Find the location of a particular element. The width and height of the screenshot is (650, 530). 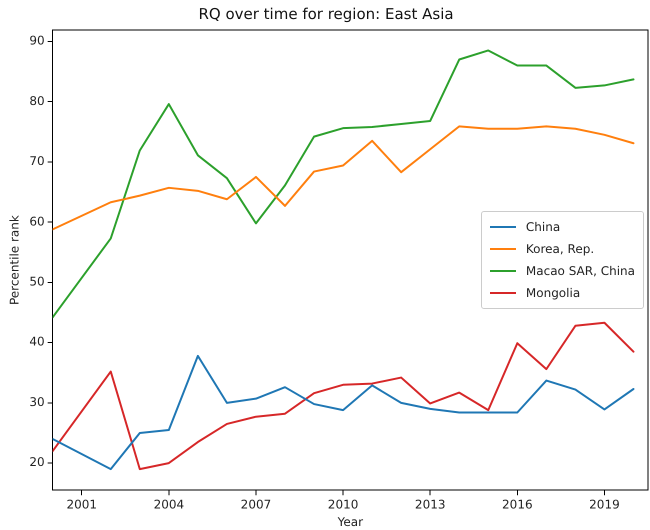

x-tick-label: 2013 is located at coordinates (430, 505).